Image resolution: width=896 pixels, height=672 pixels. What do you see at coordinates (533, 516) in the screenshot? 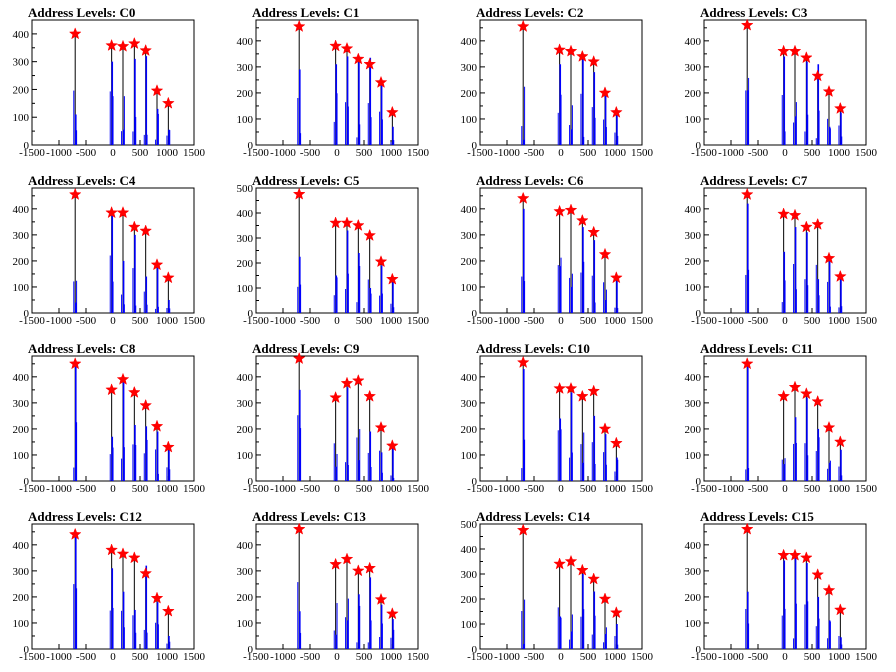
I see `chart-title: Address Levels: C14` at bounding box center [533, 516].